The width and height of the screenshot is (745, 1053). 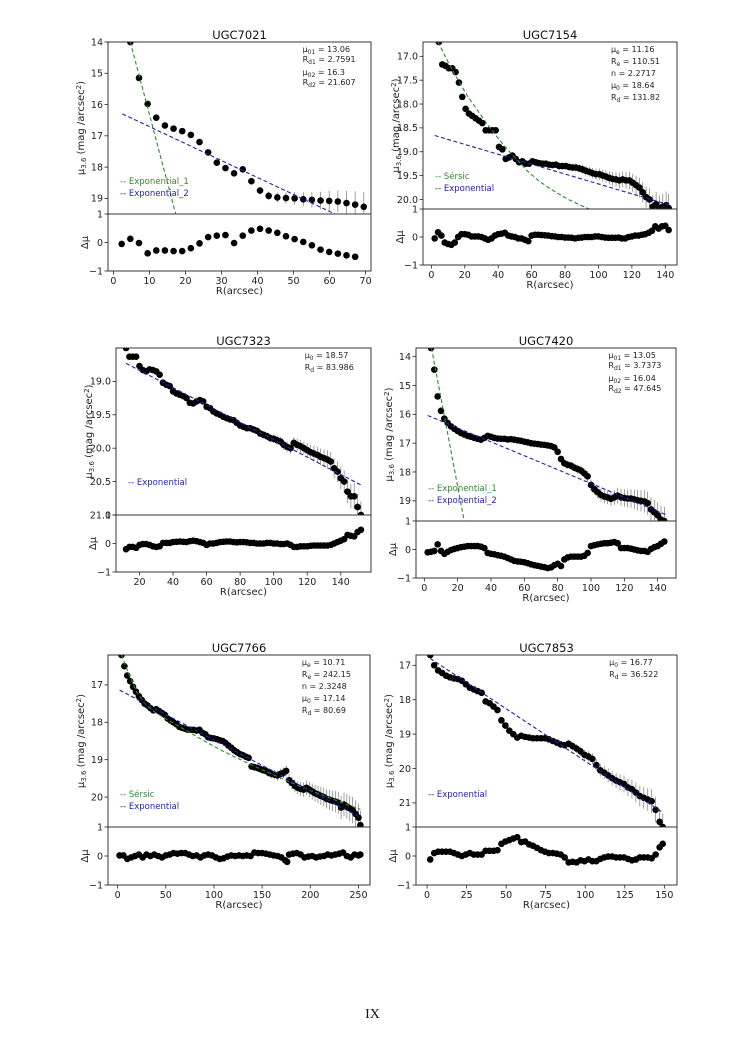 I want to click on x-tick-label: 70, so click(x=366, y=281).